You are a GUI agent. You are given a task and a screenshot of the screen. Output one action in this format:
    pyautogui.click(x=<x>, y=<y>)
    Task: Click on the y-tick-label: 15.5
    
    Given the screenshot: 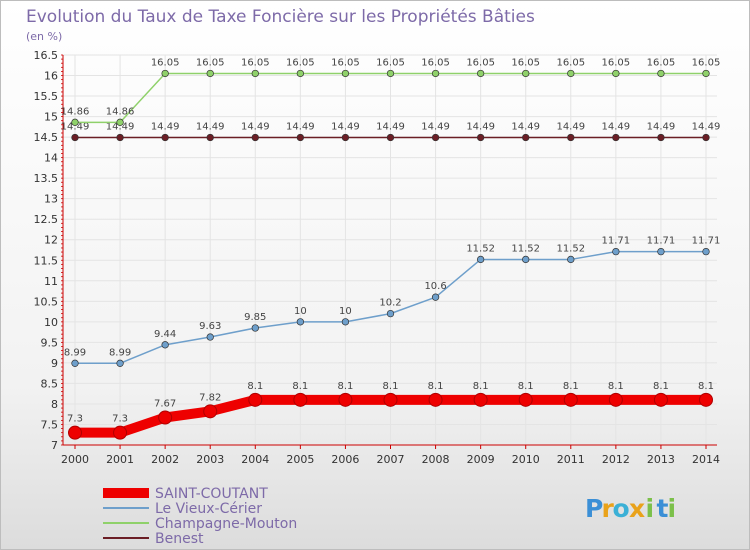 What is the action you would take?
    pyautogui.click(x=46, y=96)
    